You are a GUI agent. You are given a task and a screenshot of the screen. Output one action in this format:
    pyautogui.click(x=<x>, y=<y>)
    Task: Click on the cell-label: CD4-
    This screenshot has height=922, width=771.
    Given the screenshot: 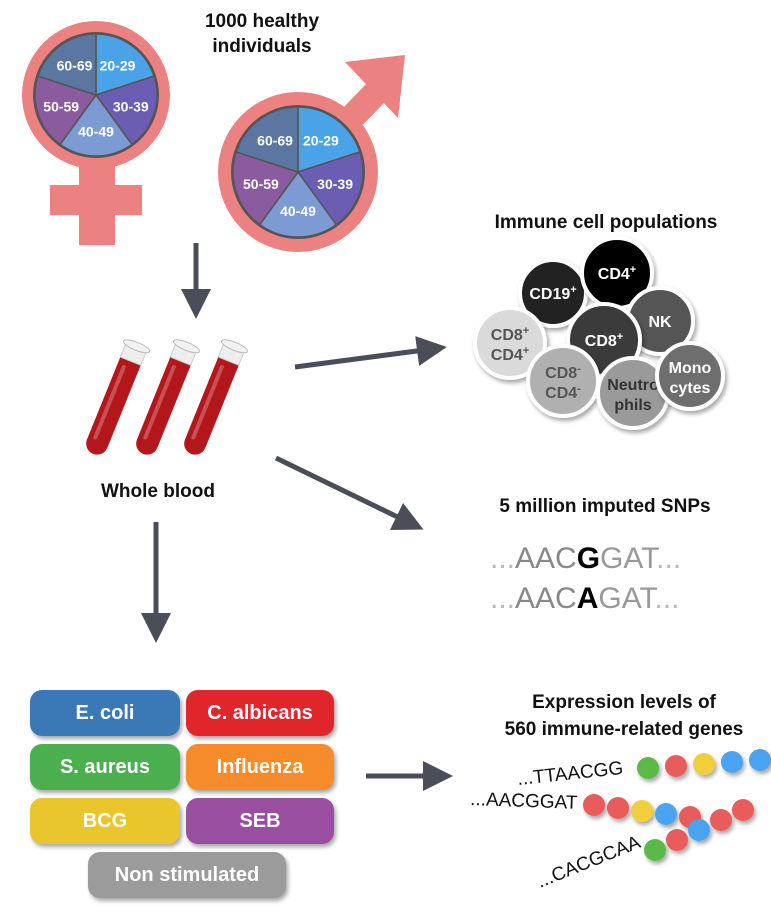 What is the action you would take?
    pyautogui.click(x=563, y=392)
    